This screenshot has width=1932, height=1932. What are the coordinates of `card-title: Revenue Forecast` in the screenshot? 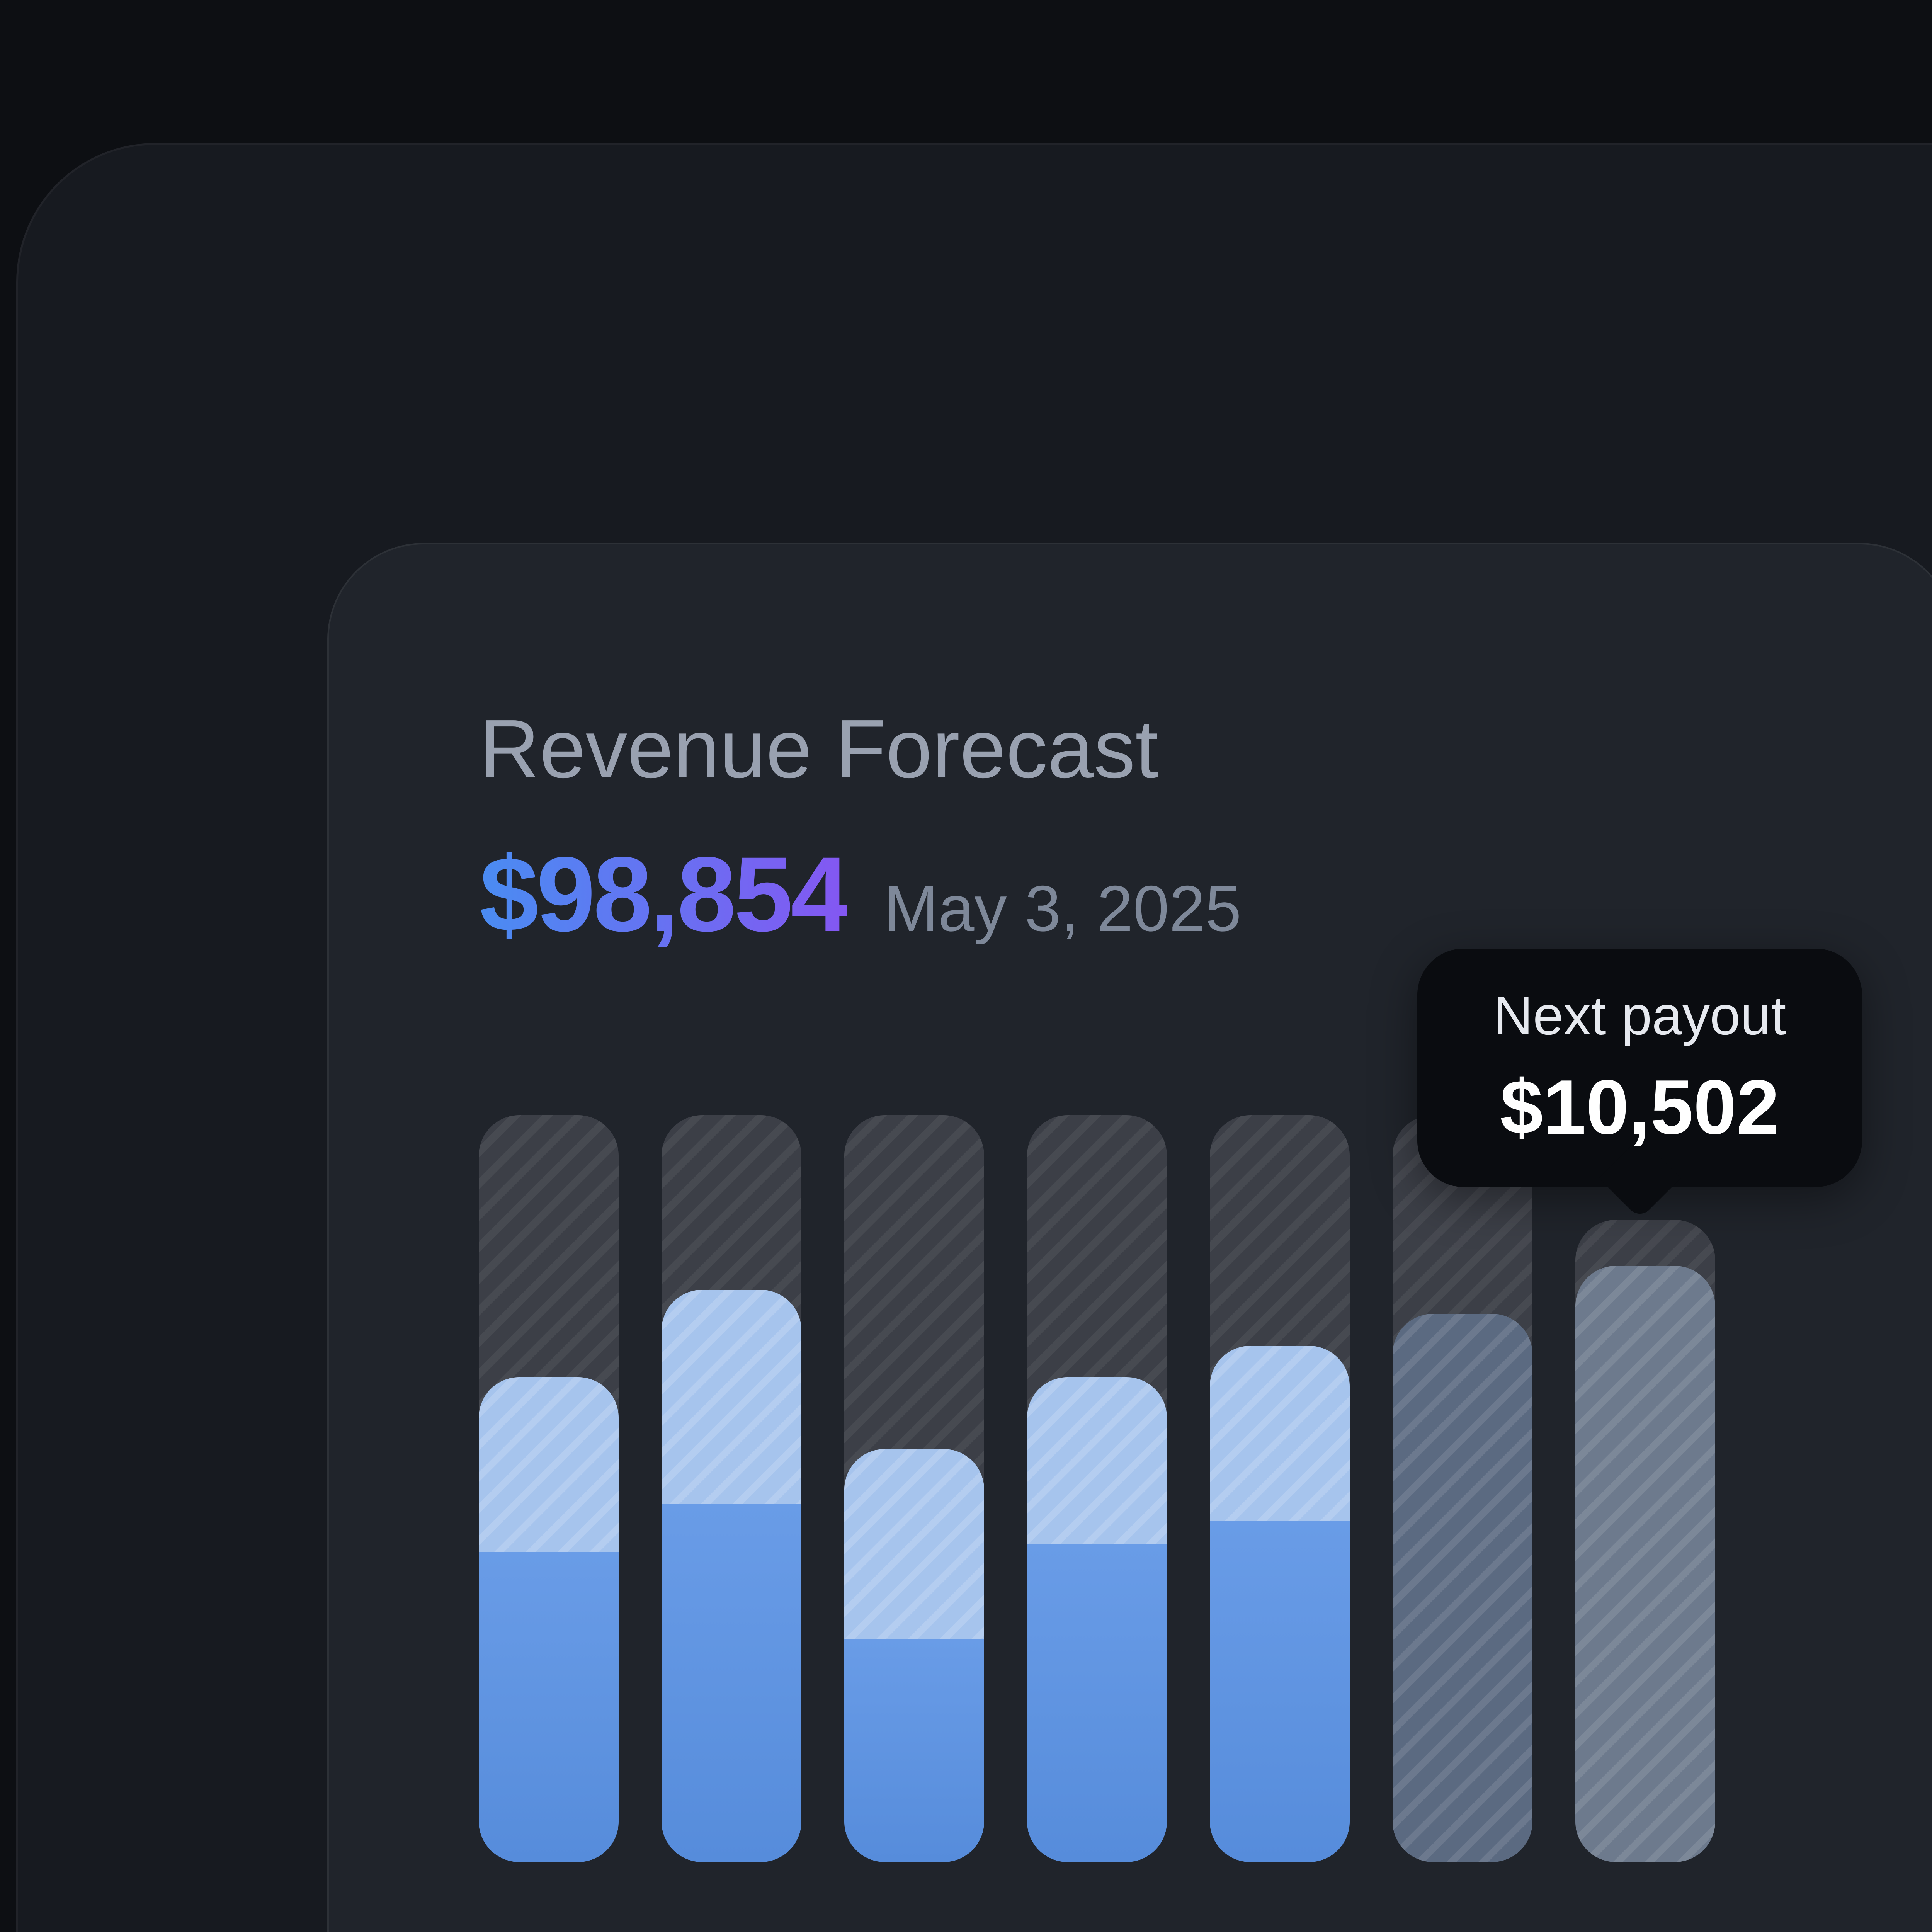 It's located at (819, 748).